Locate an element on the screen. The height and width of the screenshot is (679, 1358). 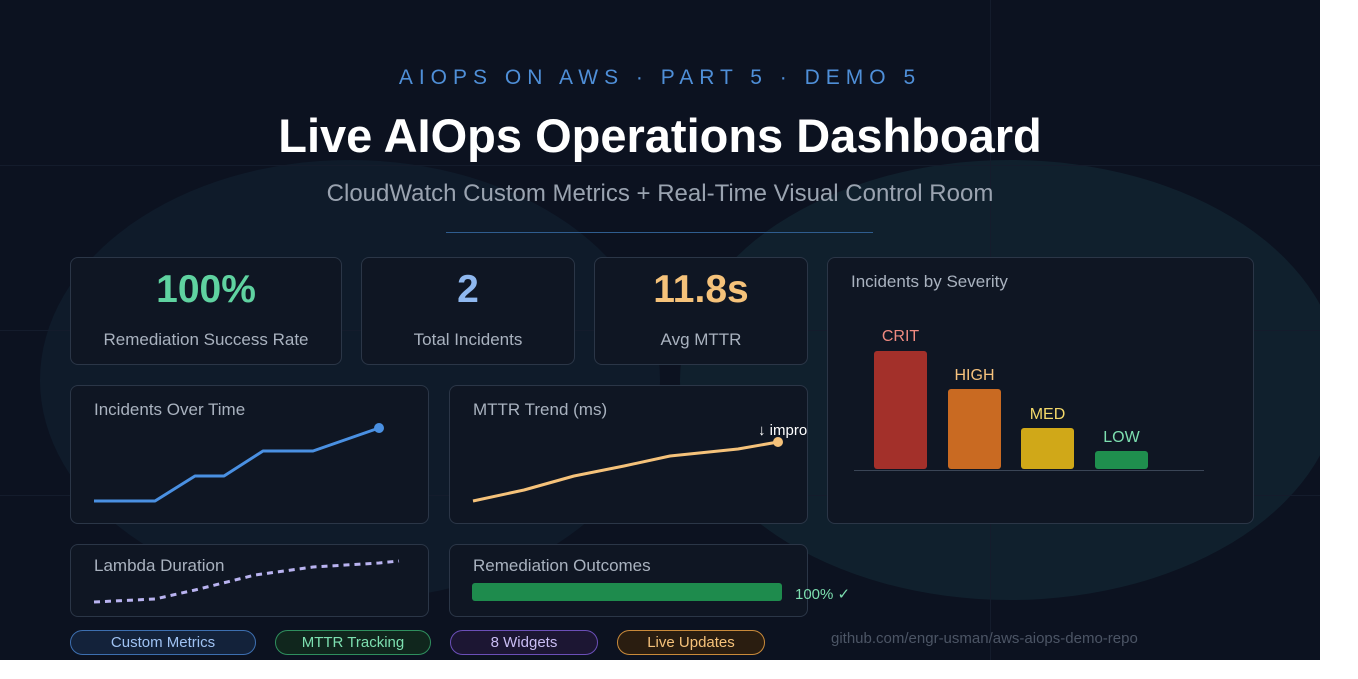
mttr-series-line is located at coordinates (625, 471).